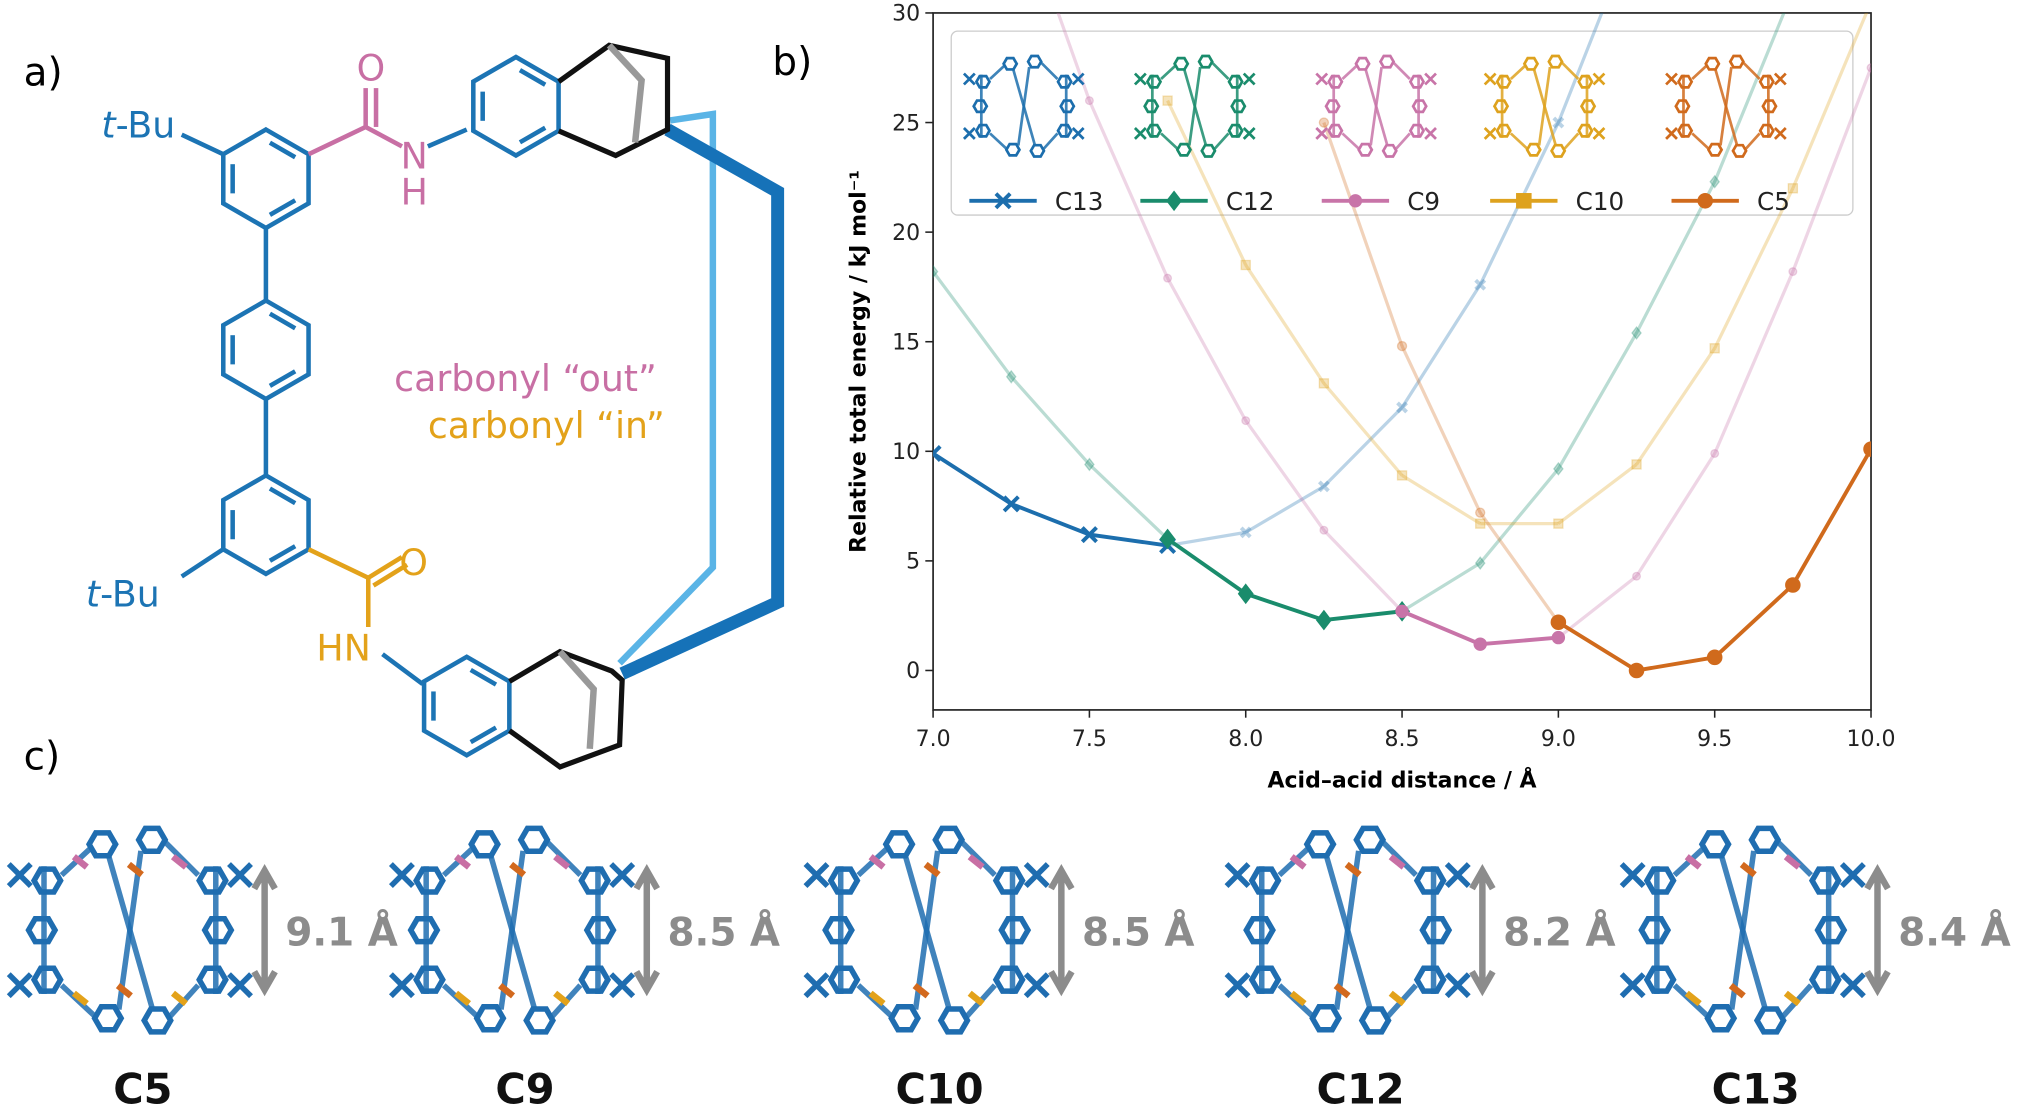 Image resolution: width=2032 pixels, height=1118 pixels. I want to click on y-tick-label: 0, so click(913, 671).